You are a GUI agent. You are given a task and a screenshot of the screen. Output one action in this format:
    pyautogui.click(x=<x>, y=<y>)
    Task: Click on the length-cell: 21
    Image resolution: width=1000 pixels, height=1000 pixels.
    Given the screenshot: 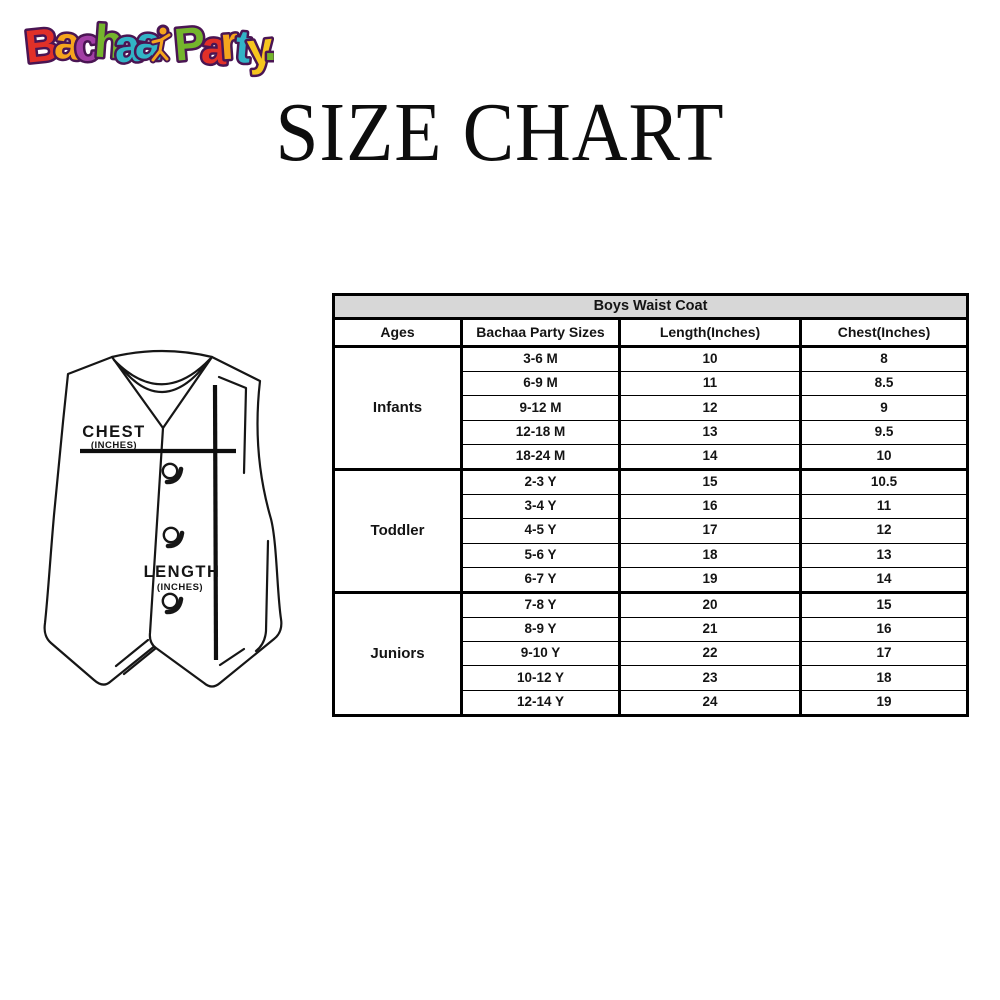 What is the action you would take?
    pyautogui.click(x=710, y=630)
    